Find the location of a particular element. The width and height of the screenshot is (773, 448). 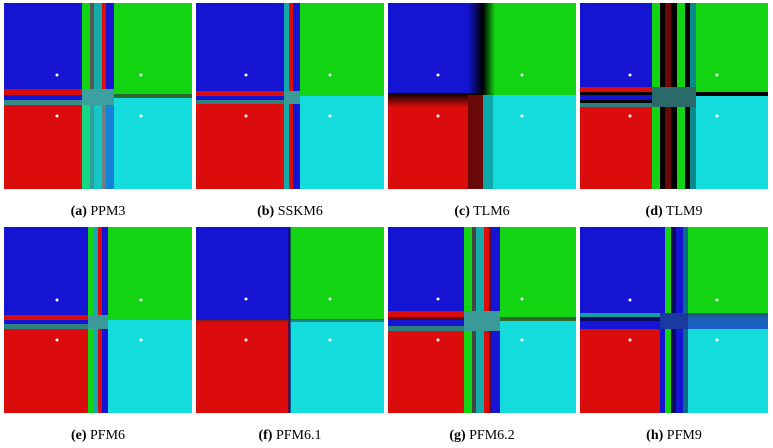

caption-c: (c) TLM6 is located at coordinates (482, 212).